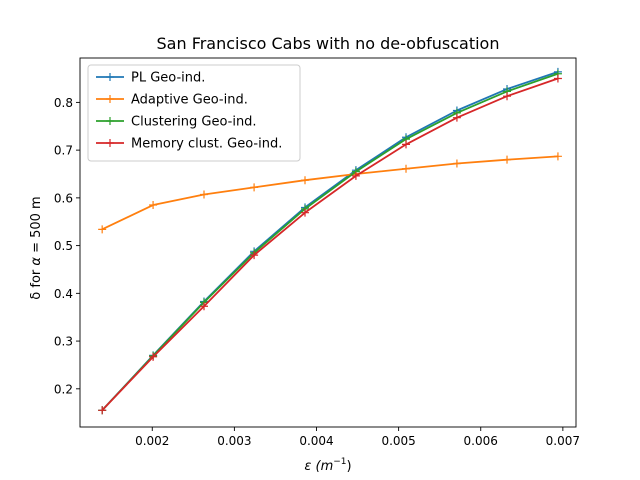 The width and height of the screenshot is (640, 480). What do you see at coordinates (63, 151) in the screenshot?
I see `y-tick-label: 0.7` at bounding box center [63, 151].